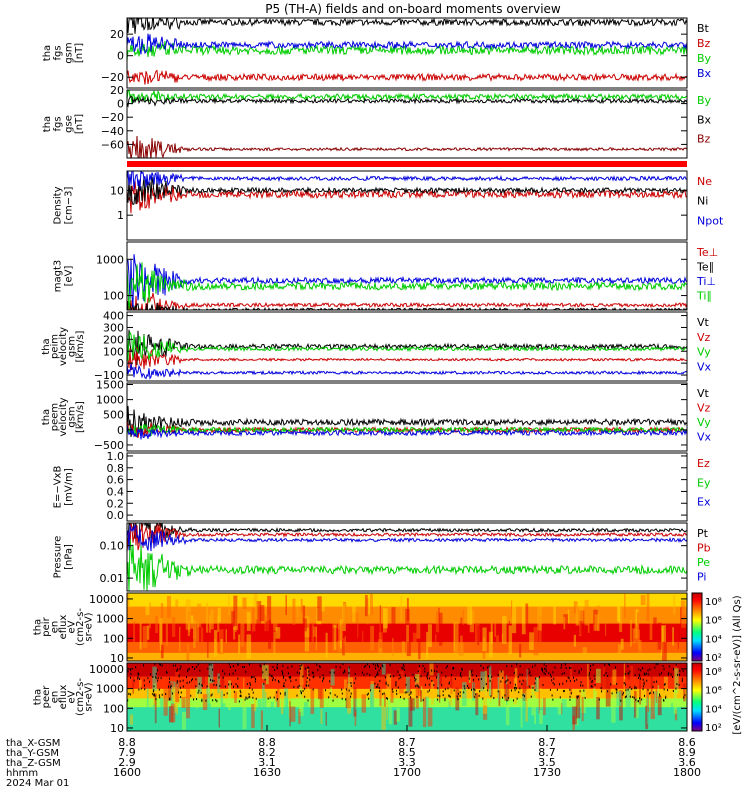  I want to click on ephemeris-value: 8.7, so click(547, 742).